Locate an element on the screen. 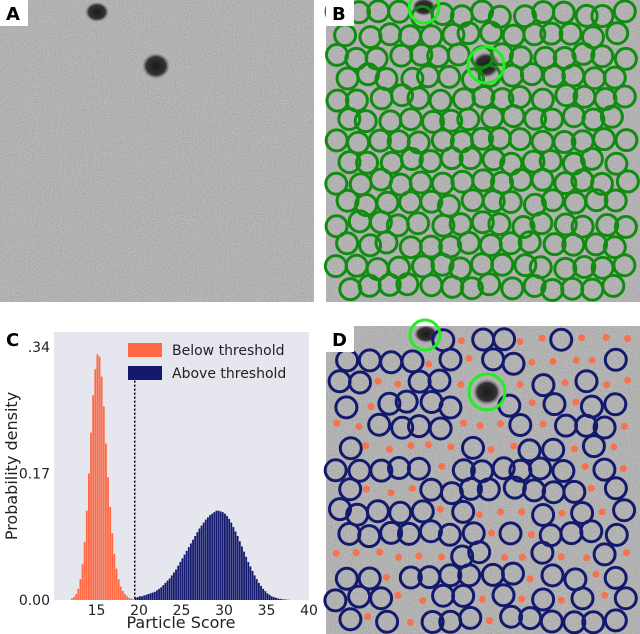 The image size is (640, 634). contaminant-blob is located at coordinates (487, 392).